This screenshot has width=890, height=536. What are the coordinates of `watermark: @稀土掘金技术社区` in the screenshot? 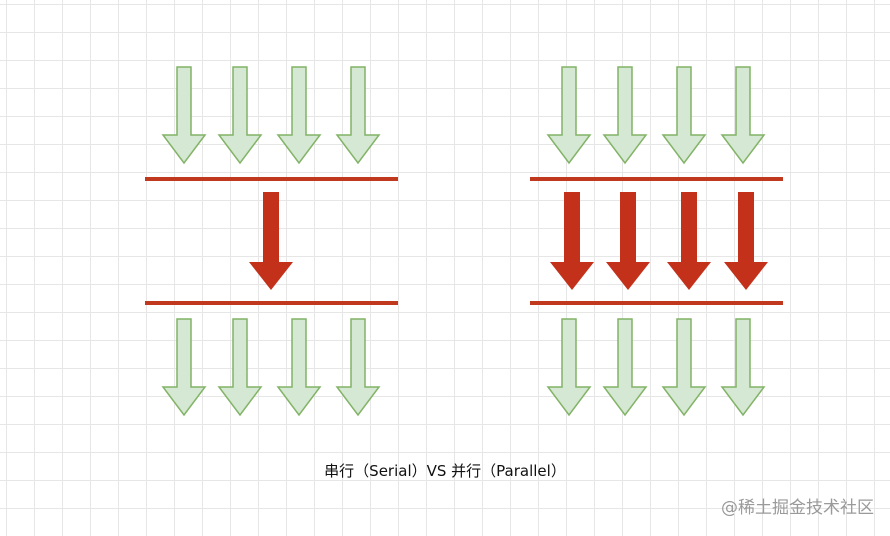 It's located at (797, 508).